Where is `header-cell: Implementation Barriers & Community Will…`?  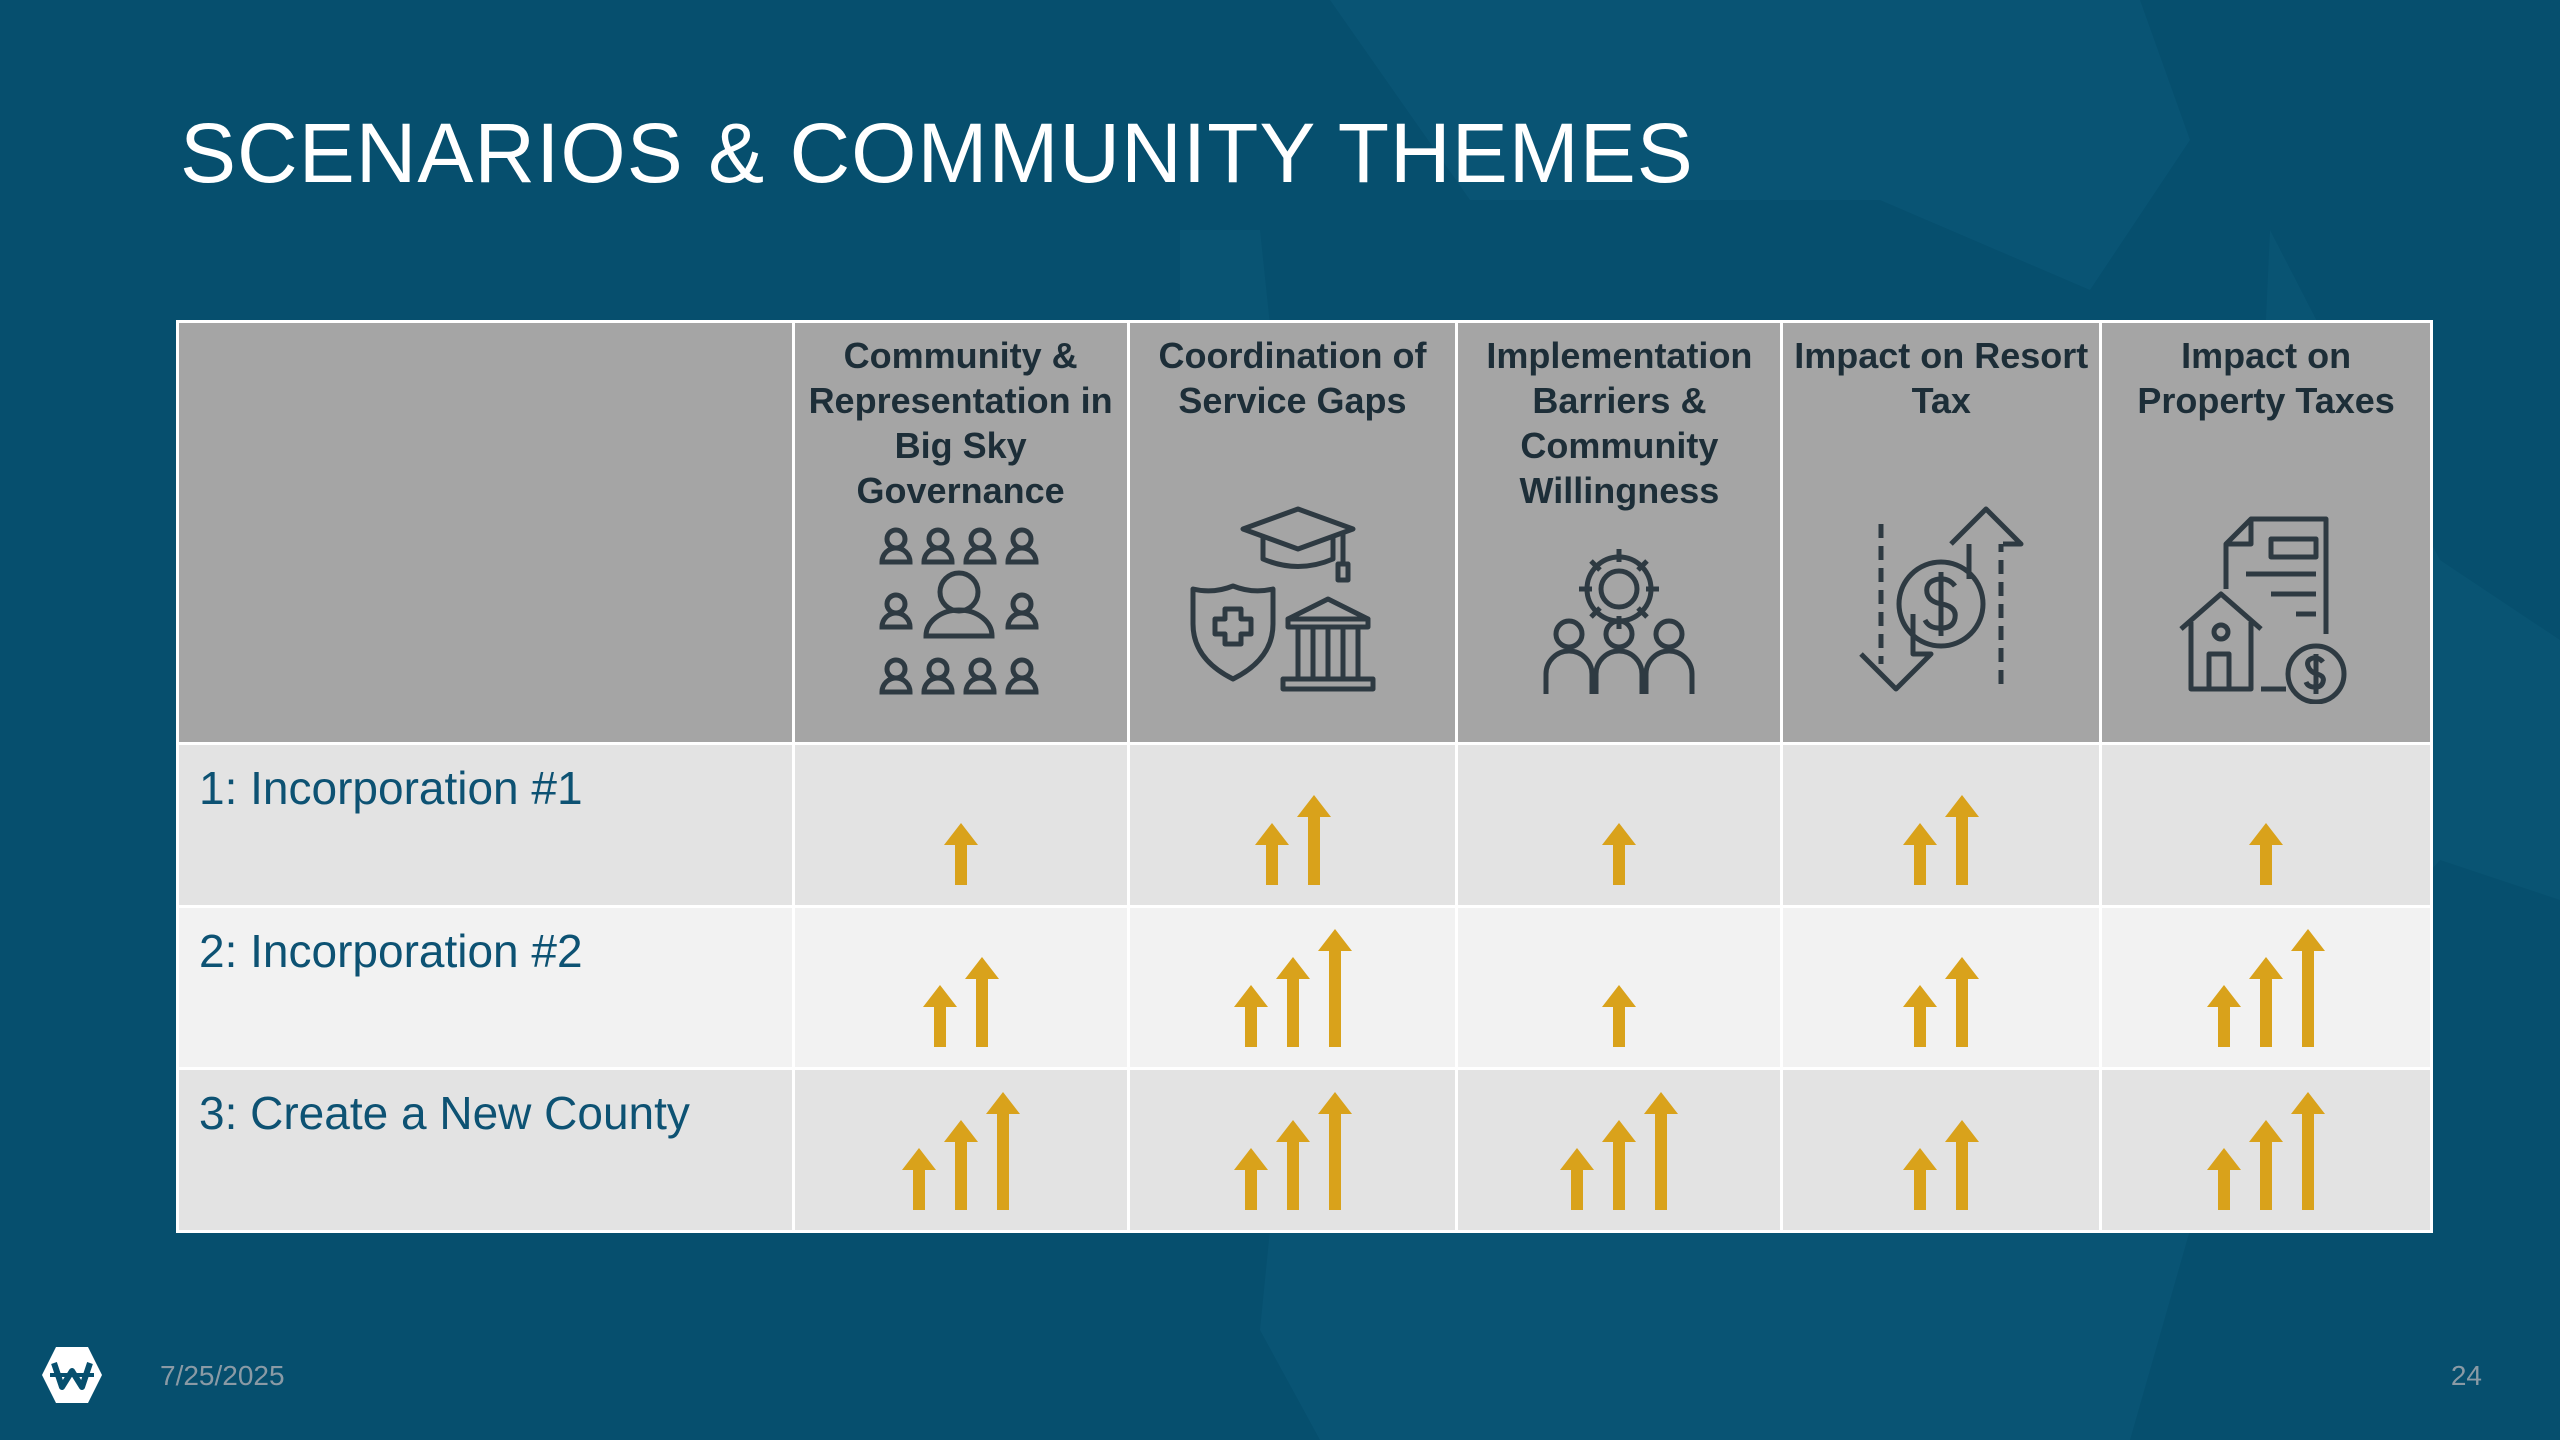 header-cell: Implementation Barriers & Community Will… is located at coordinates (1619, 532).